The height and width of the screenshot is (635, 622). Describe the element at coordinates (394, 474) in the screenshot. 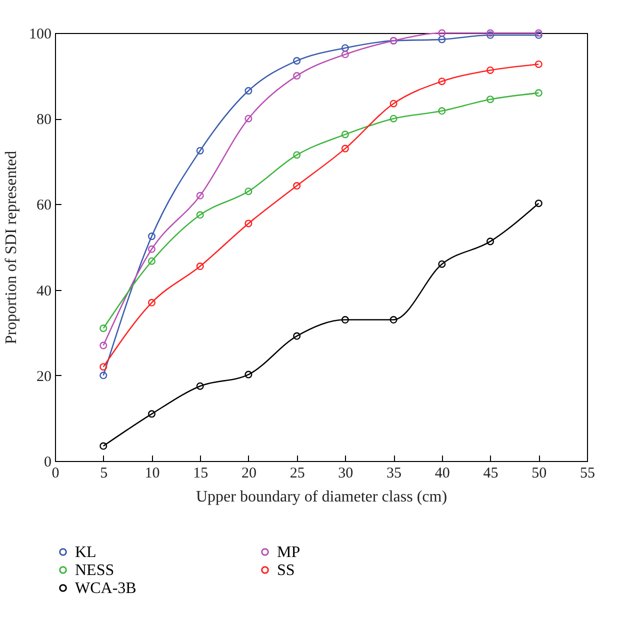

I see `x-tick-label: 35` at that location.